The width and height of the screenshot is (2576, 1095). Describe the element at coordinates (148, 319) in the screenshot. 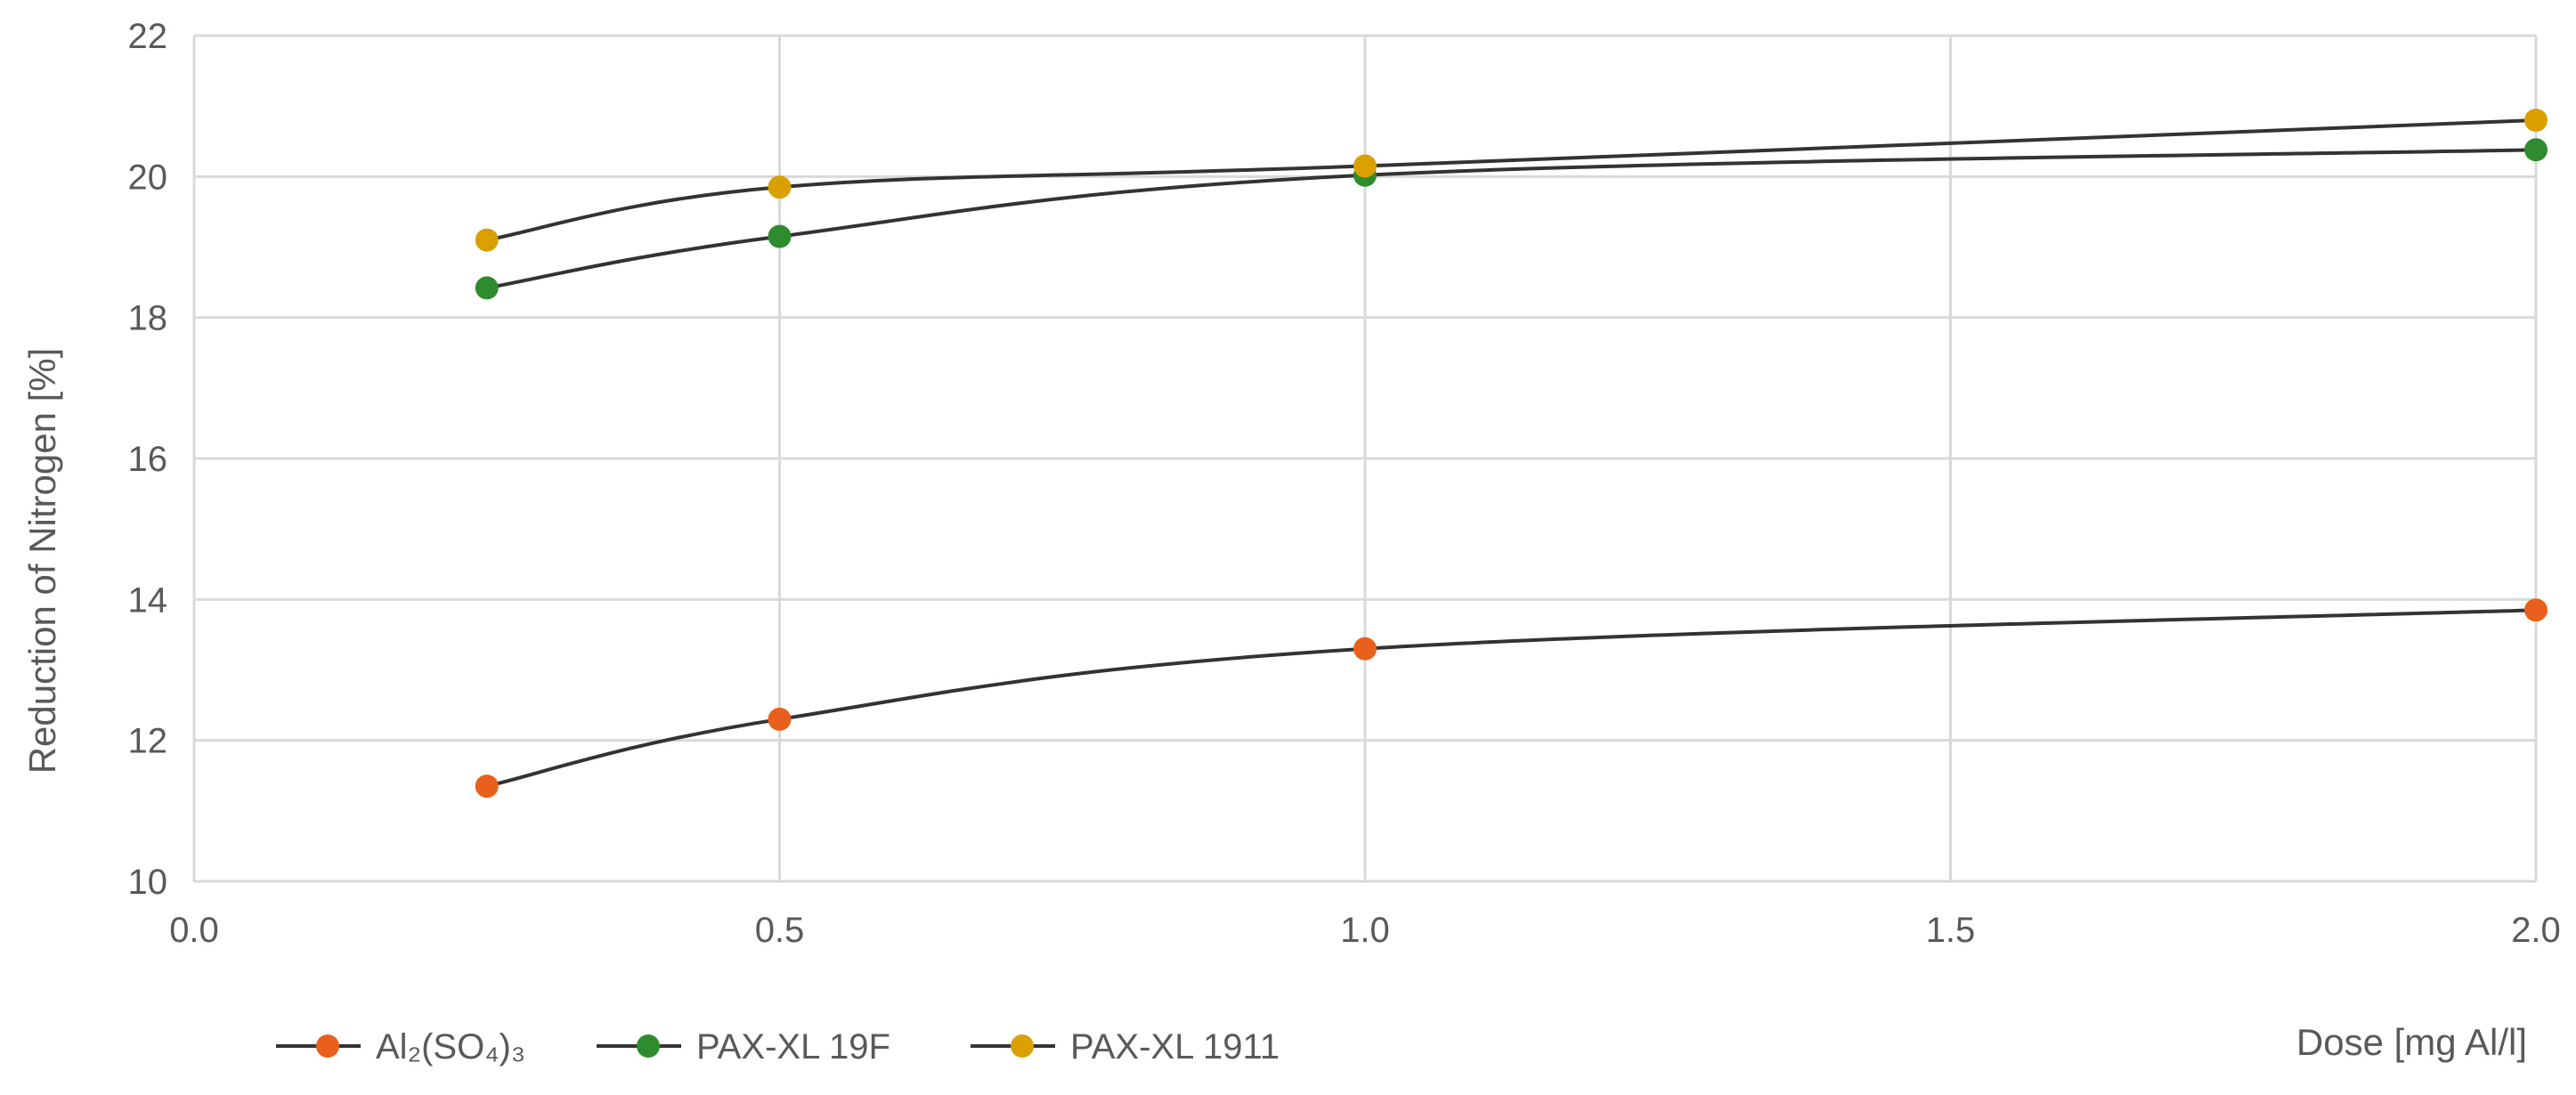

I see `y-tick-label: 18` at that location.